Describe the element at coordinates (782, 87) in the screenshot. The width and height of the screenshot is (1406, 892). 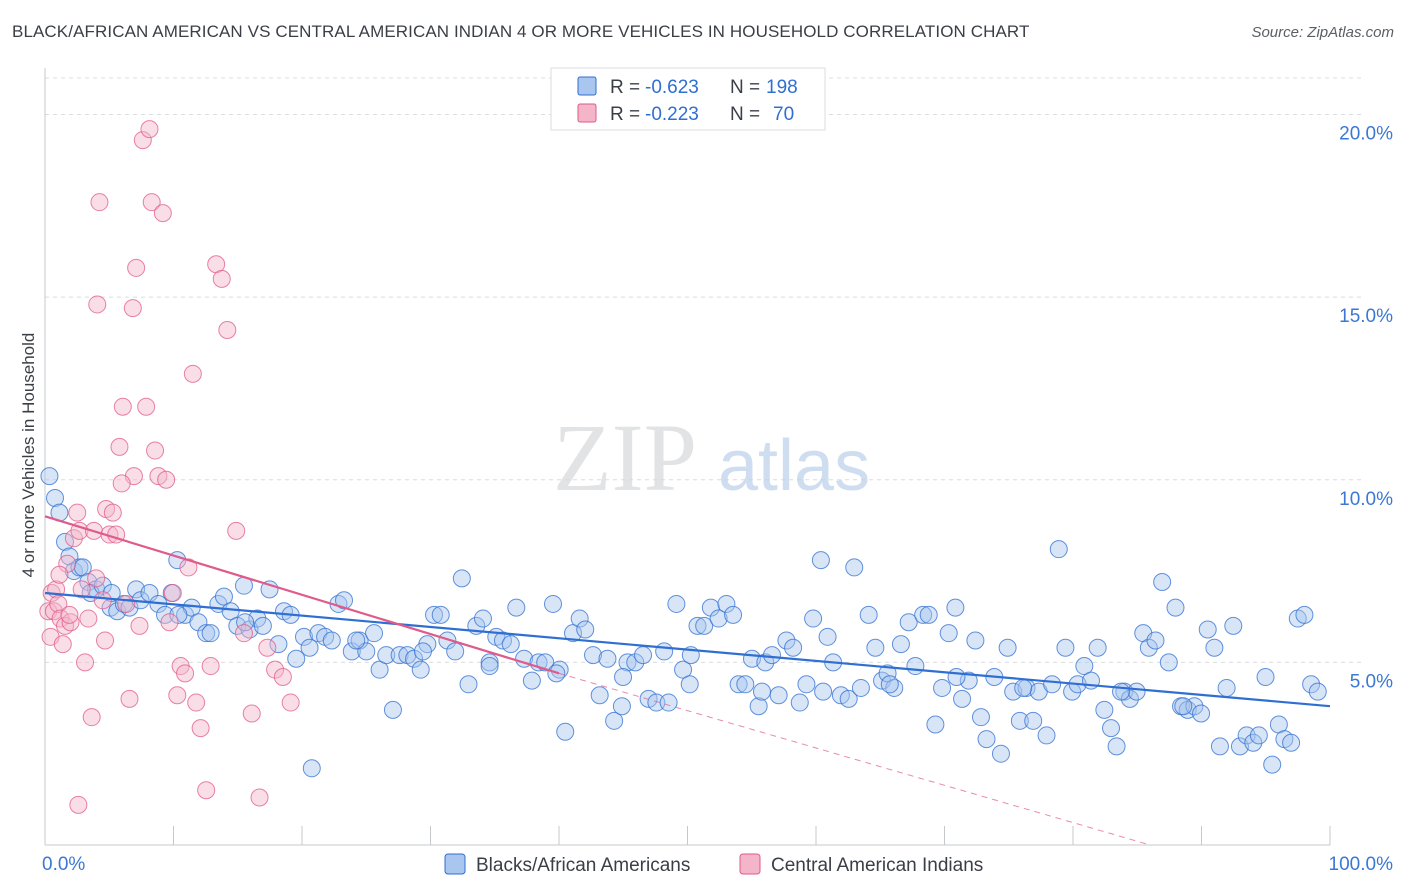
I see `legend-n-value-1: 198` at that location.